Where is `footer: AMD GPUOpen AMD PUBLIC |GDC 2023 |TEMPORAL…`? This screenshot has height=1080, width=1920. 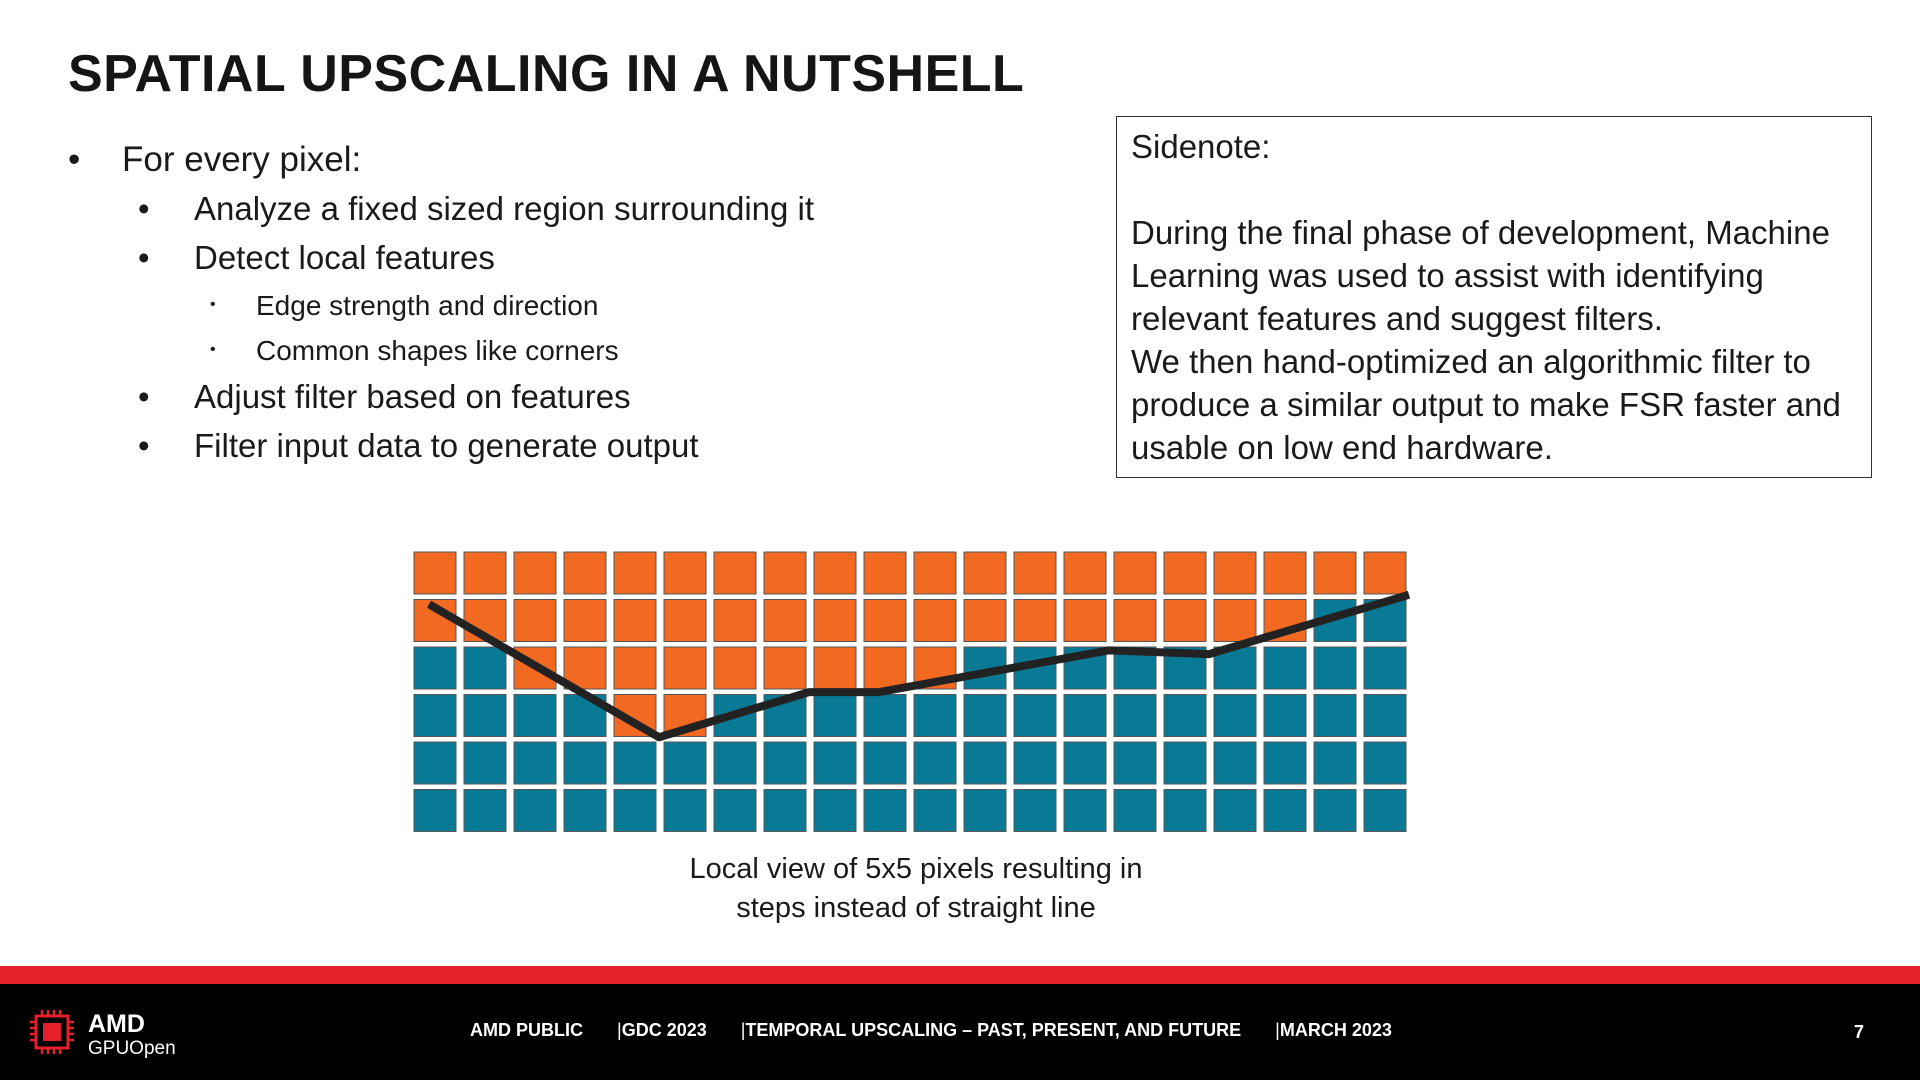
footer: AMD GPUOpen AMD PUBLIC |GDC 2023 |TEMPORAL… is located at coordinates (960, 1032).